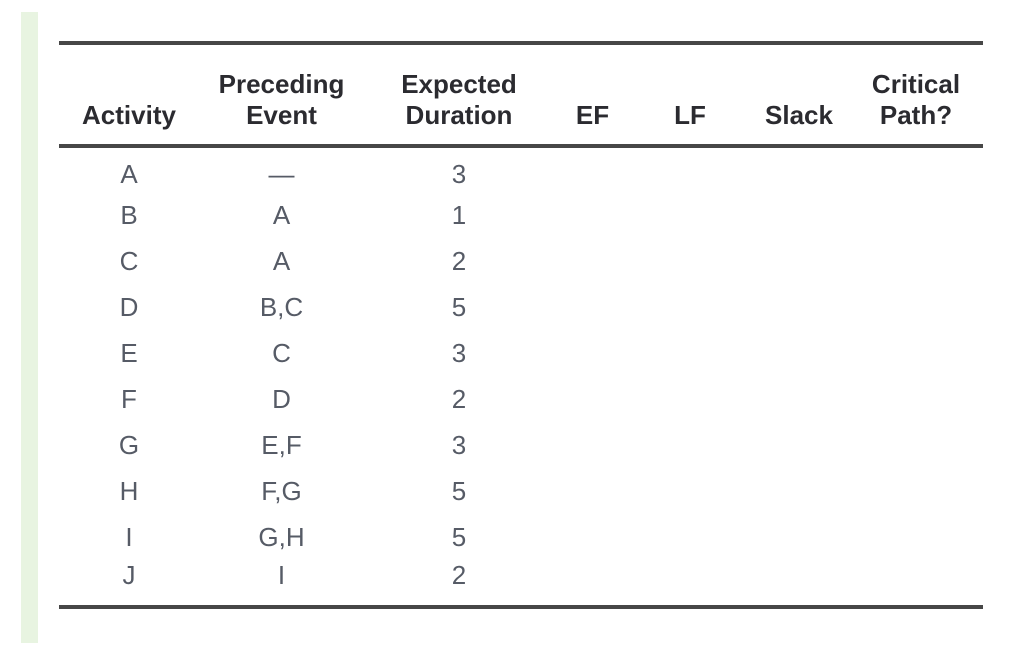 The height and width of the screenshot is (659, 1024). I want to click on preceding-event-cell: I, so click(281, 575).